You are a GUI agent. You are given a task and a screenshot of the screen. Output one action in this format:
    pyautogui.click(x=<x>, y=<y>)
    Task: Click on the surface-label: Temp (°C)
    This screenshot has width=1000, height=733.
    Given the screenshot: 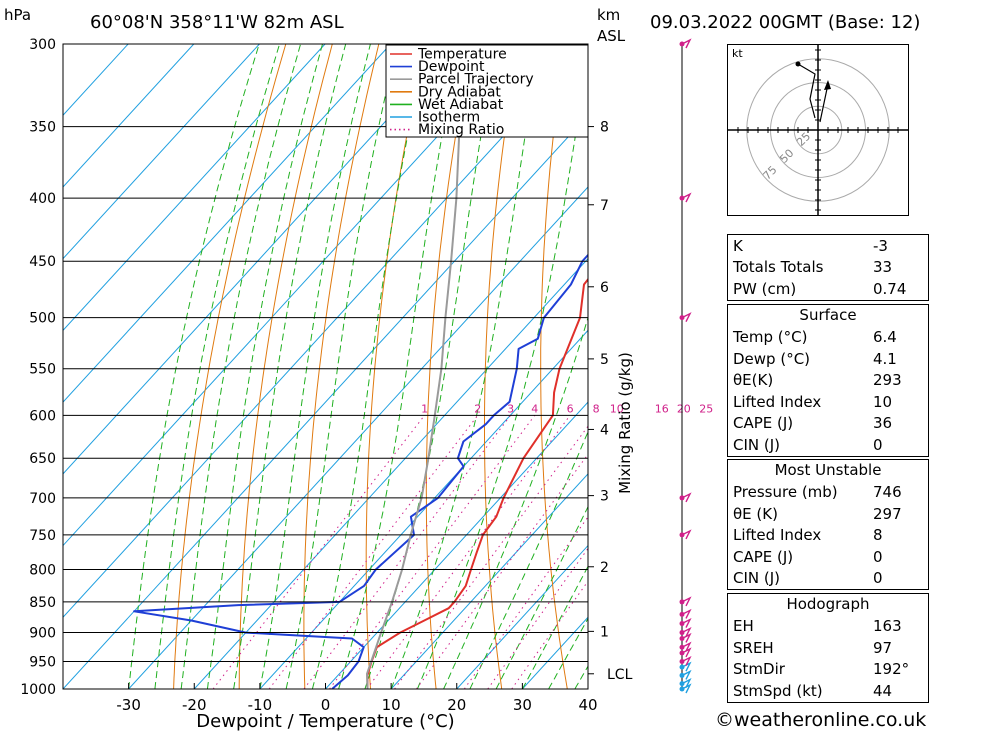 What is the action you would take?
    pyautogui.click(x=770, y=337)
    